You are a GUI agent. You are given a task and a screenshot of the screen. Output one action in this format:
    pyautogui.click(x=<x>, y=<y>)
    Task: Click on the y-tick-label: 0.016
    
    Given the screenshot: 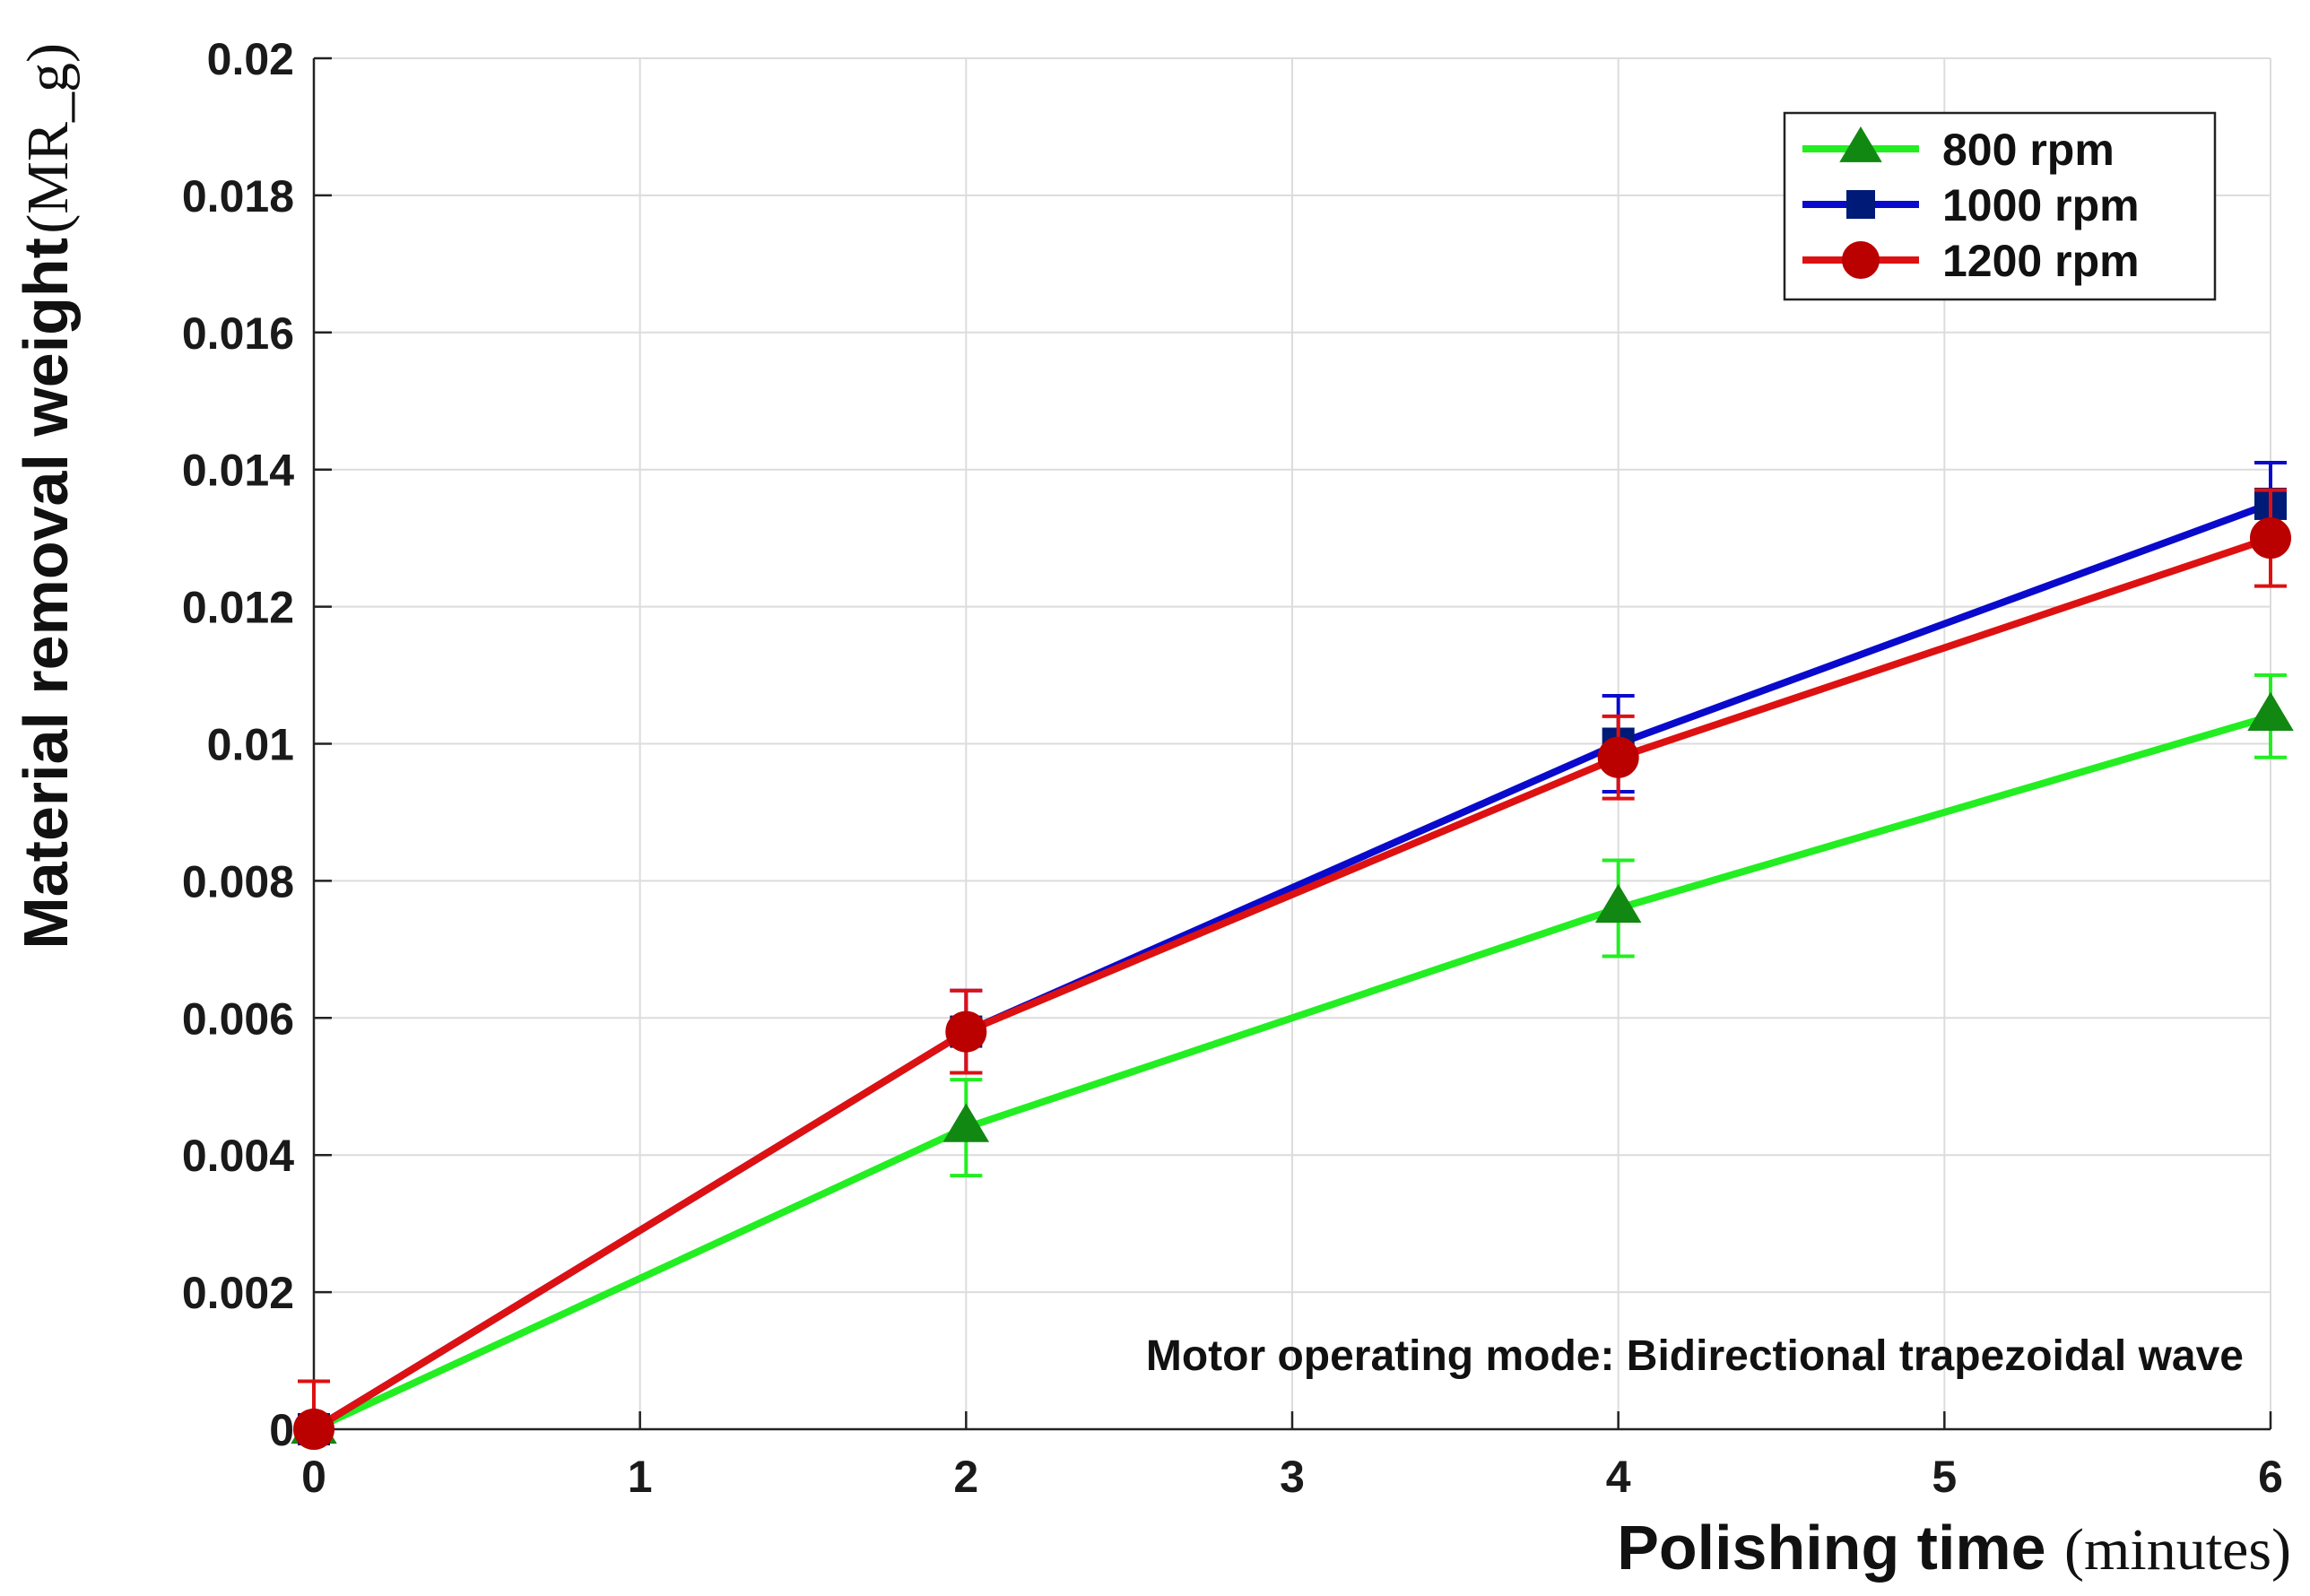 What is the action you would take?
    pyautogui.click(x=238, y=333)
    